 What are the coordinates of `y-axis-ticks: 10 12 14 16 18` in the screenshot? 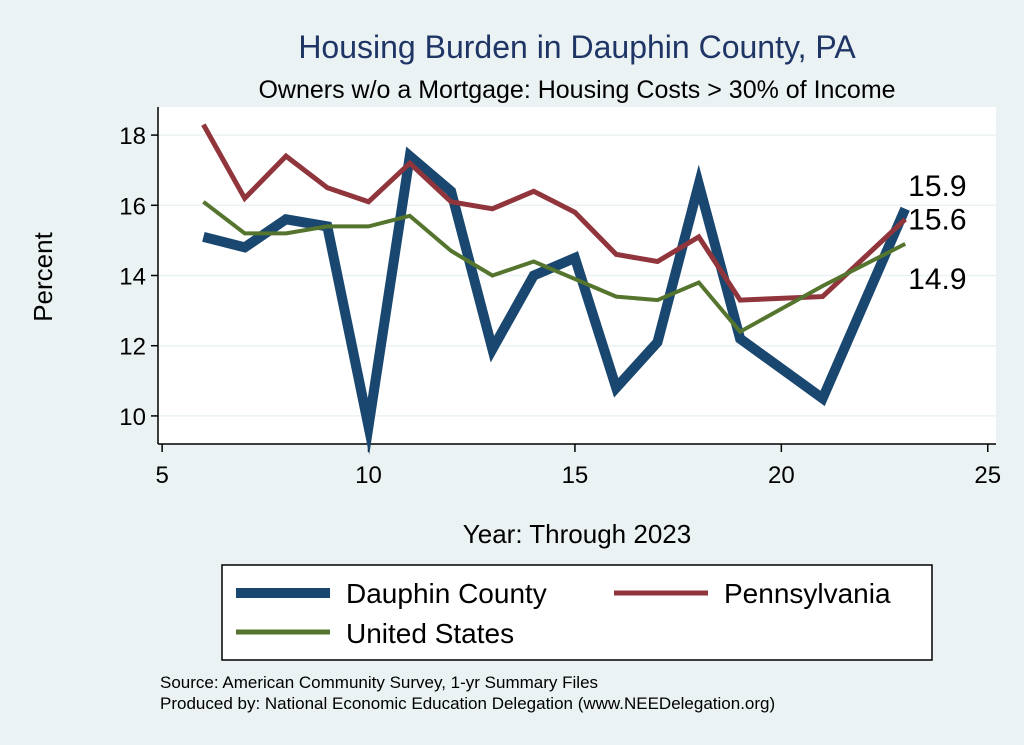 It's located at (138, 277).